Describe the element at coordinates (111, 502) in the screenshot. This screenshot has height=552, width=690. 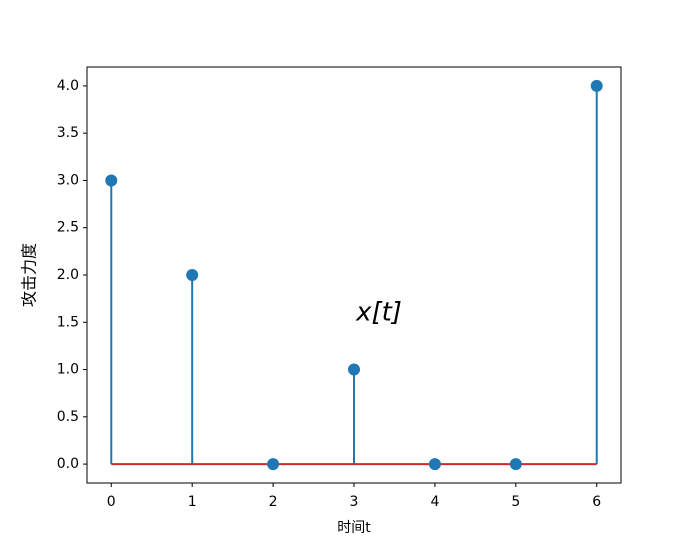
I see `x-tick-label: 0` at that location.